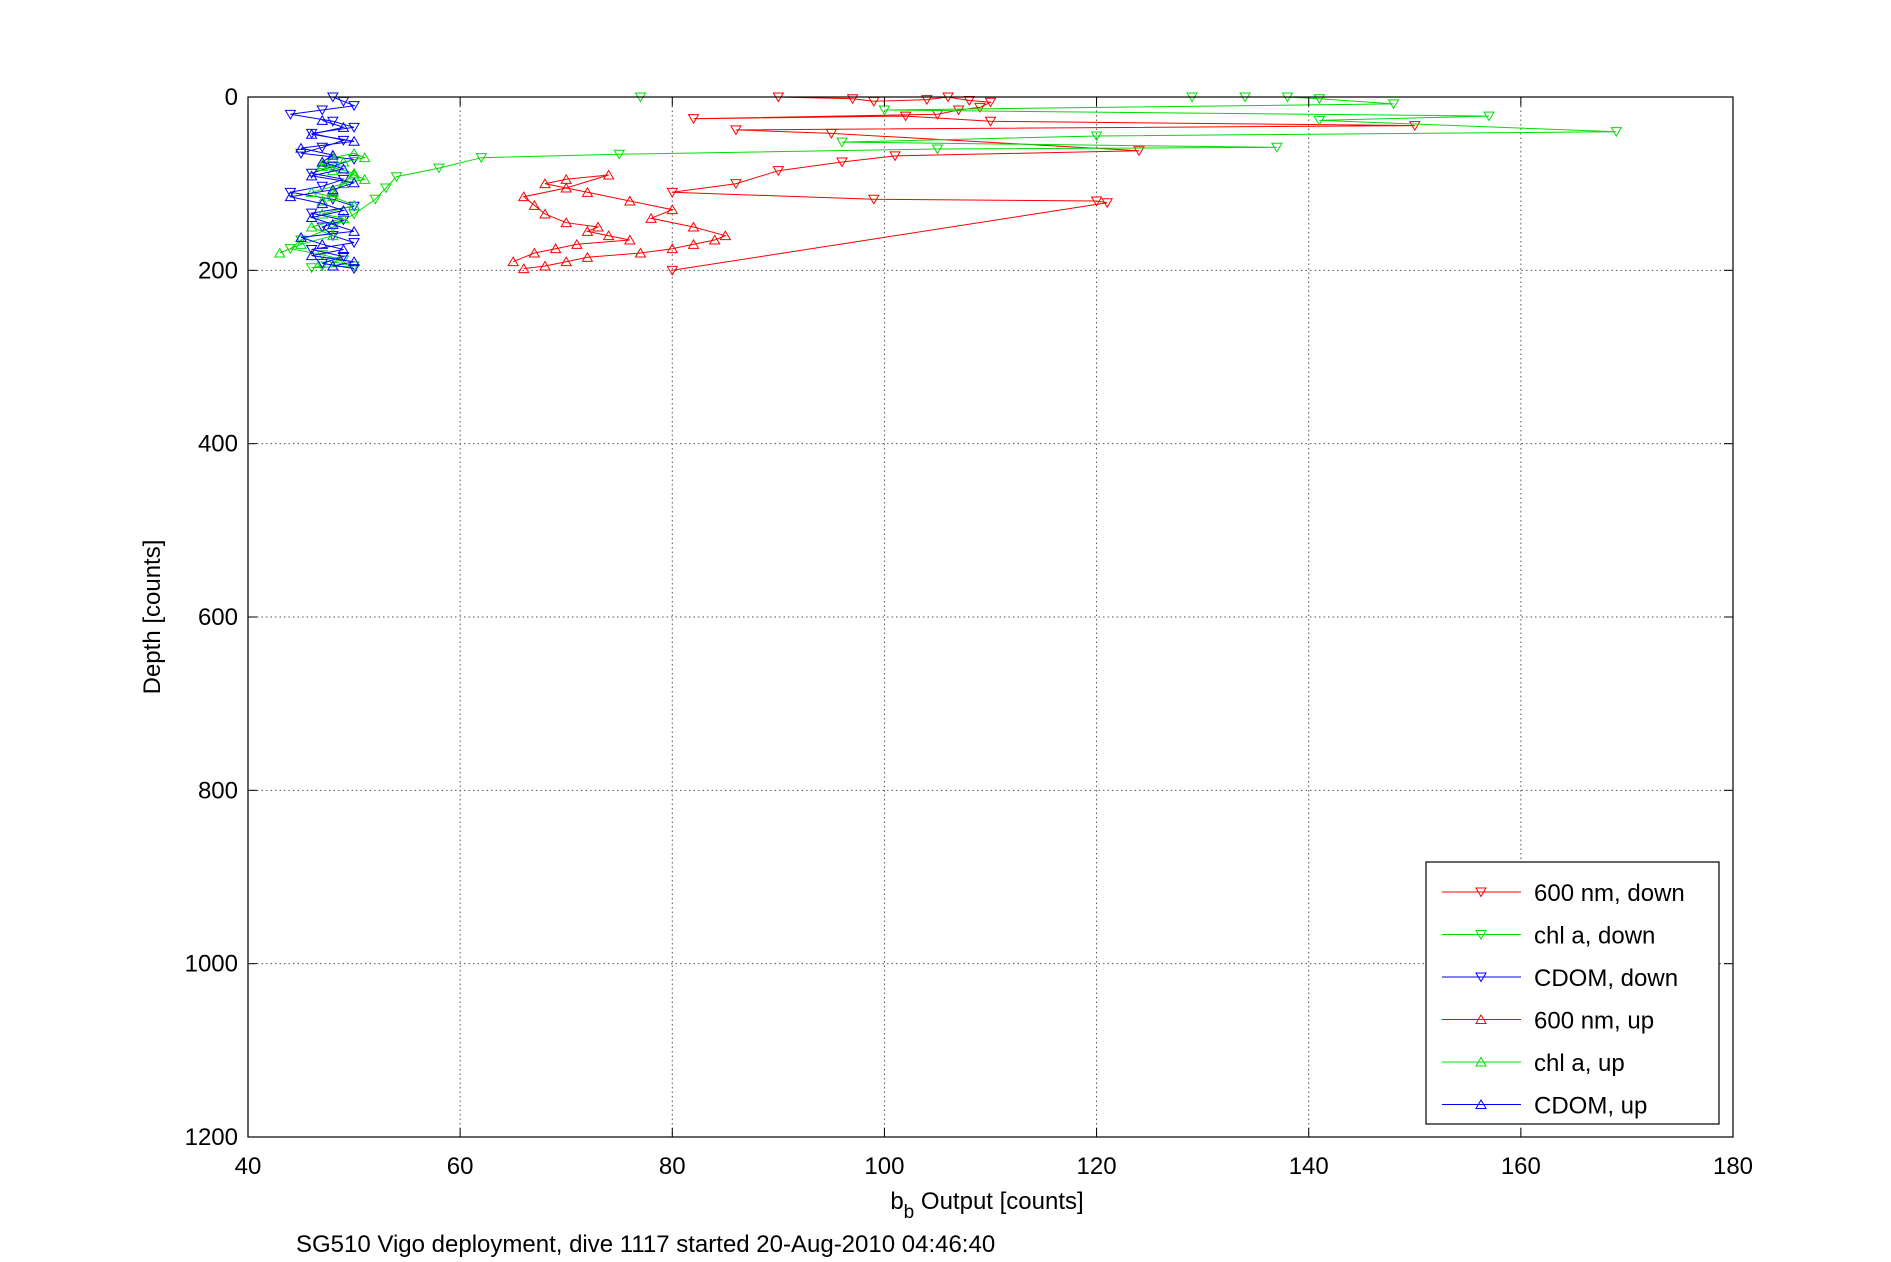 This screenshot has height=1262, width=1891. Describe the element at coordinates (248, 1166) in the screenshot. I see `x-tick-label: 40` at that location.